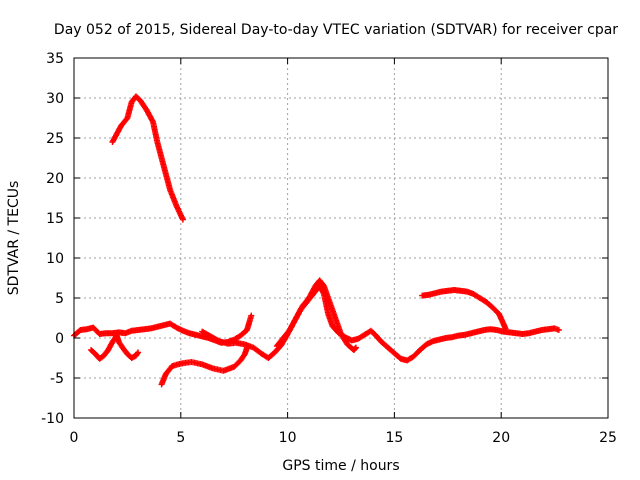 The image size is (640, 480). What do you see at coordinates (55, 179) in the screenshot?
I see `y-tick-label: 20` at bounding box center [55, 179].